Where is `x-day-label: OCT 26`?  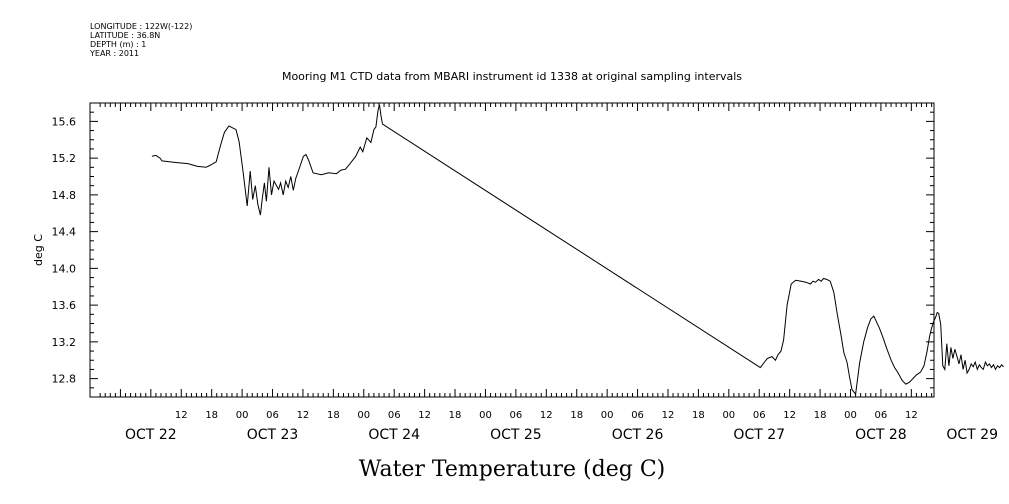 x-day-label: OCT 26 is located at coordinates (638, 435).